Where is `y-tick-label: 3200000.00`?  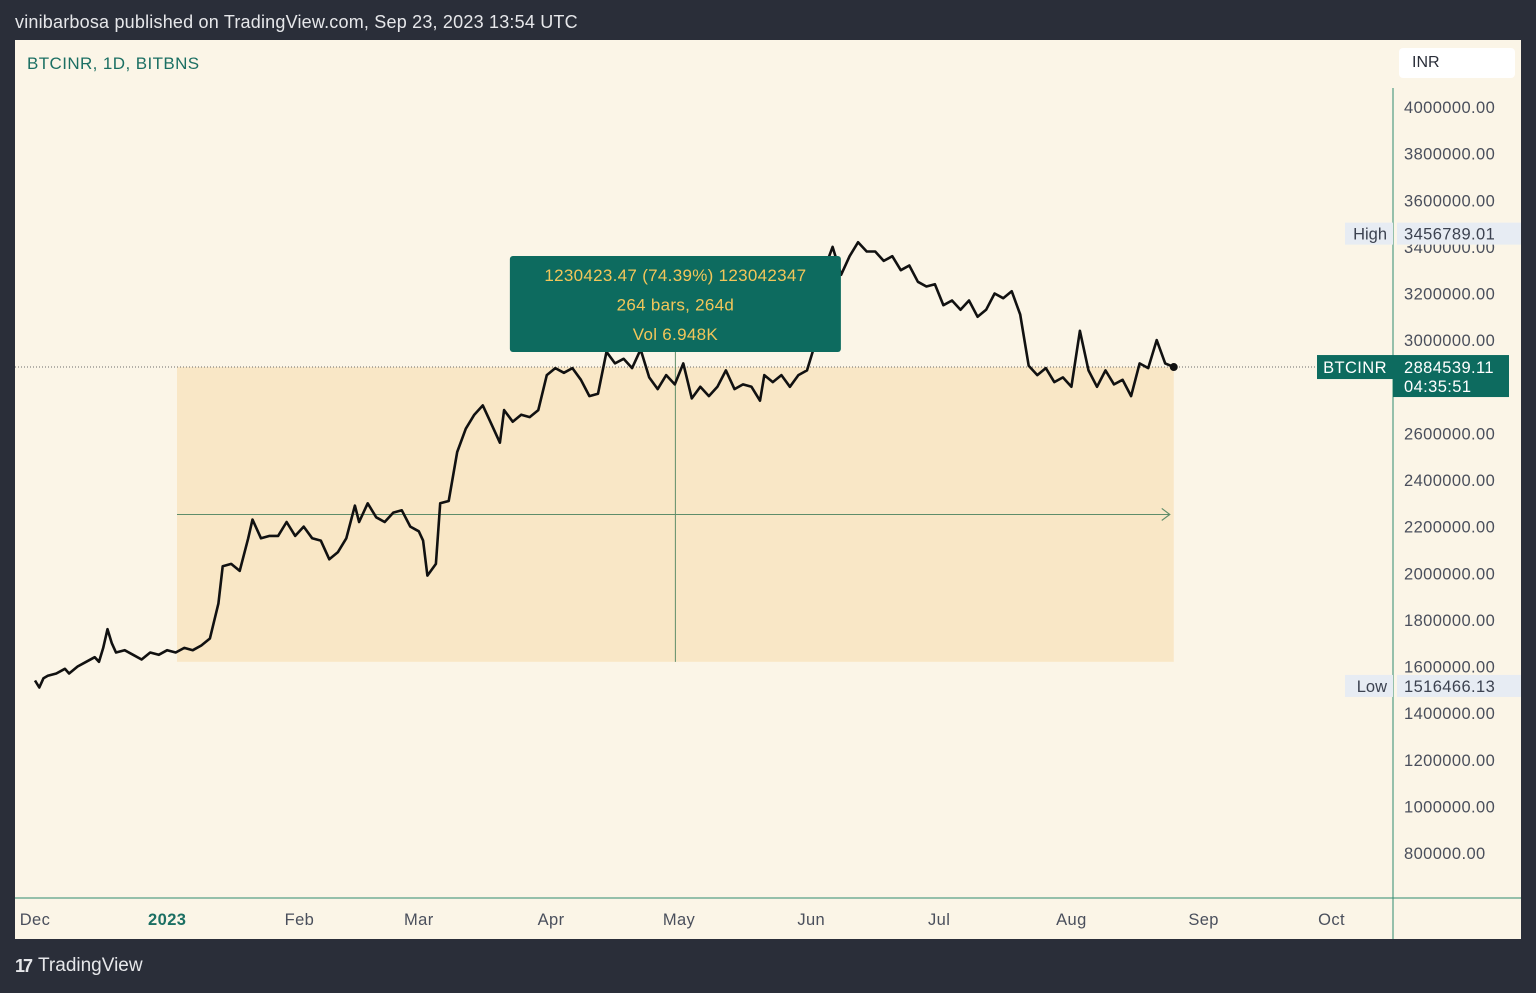 y-tick-label: 3200000.00 is located at coordinates (1449, 295).